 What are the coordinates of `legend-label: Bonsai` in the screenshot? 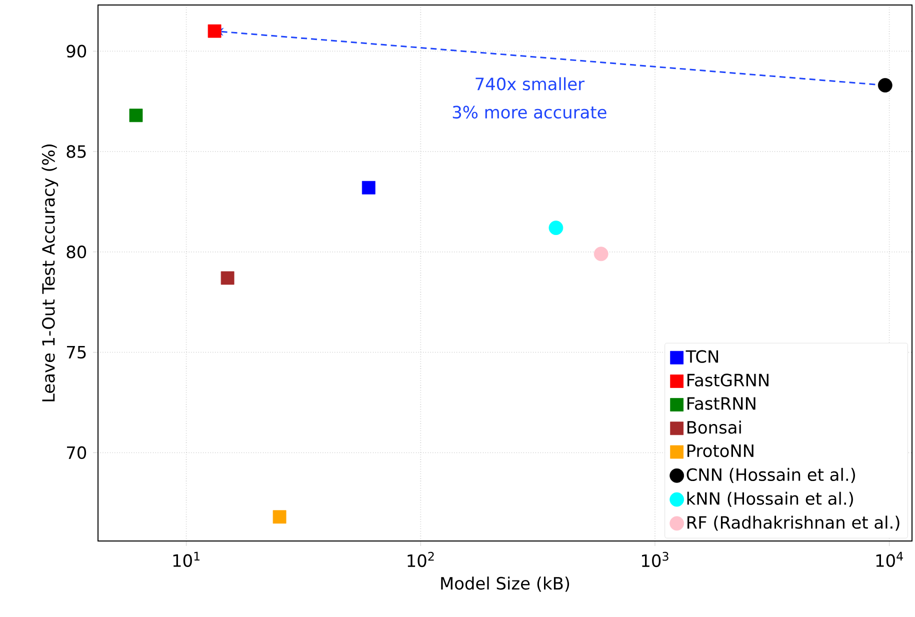 It's located at (714, 427).